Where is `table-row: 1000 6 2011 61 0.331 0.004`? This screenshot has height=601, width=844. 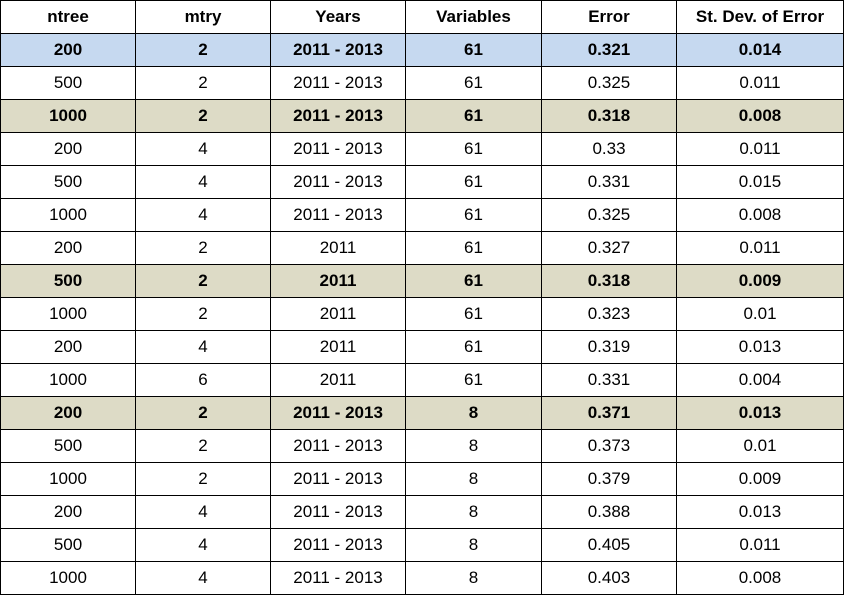
table-row: 1000 6 2011 61 0.331 0.004 is located at coordinates (422, 380).